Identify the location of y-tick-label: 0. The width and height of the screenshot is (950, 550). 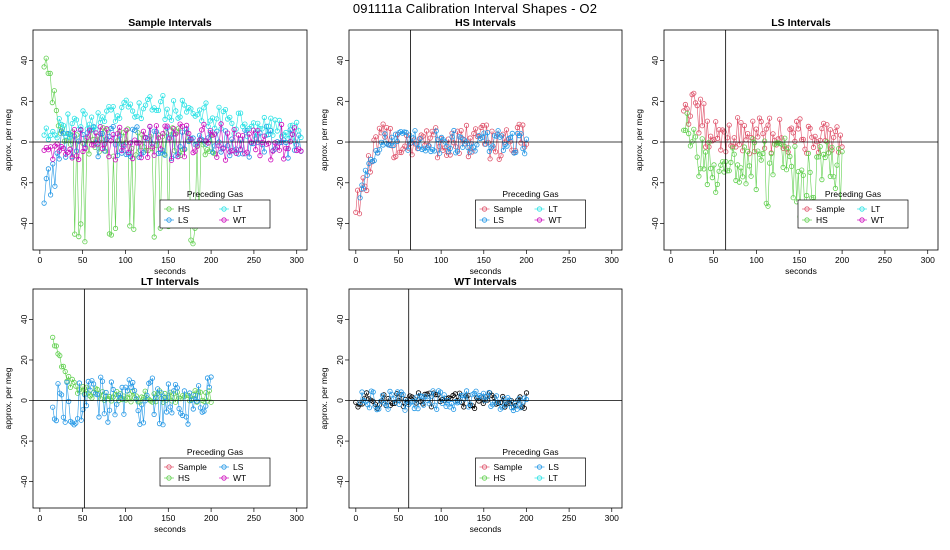
(24, 400).